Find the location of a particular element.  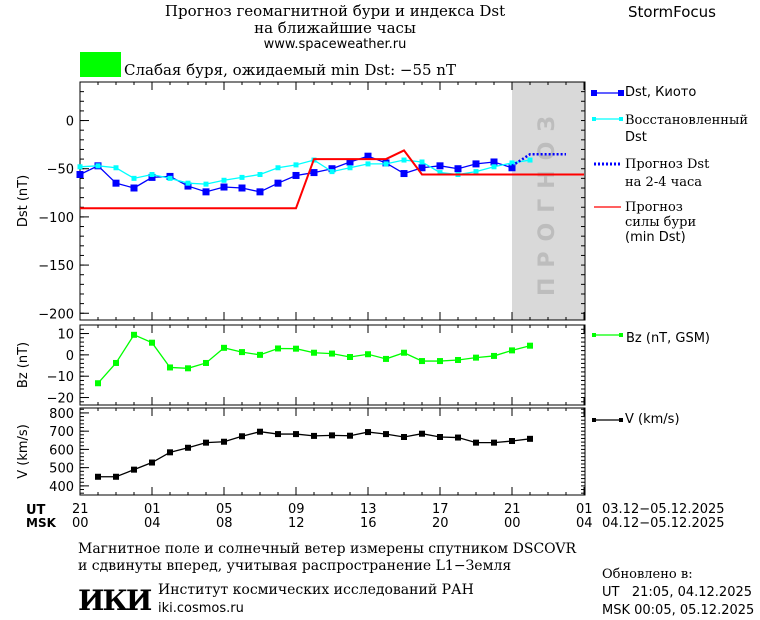

status-color-box is located at coordinates (100, 64).